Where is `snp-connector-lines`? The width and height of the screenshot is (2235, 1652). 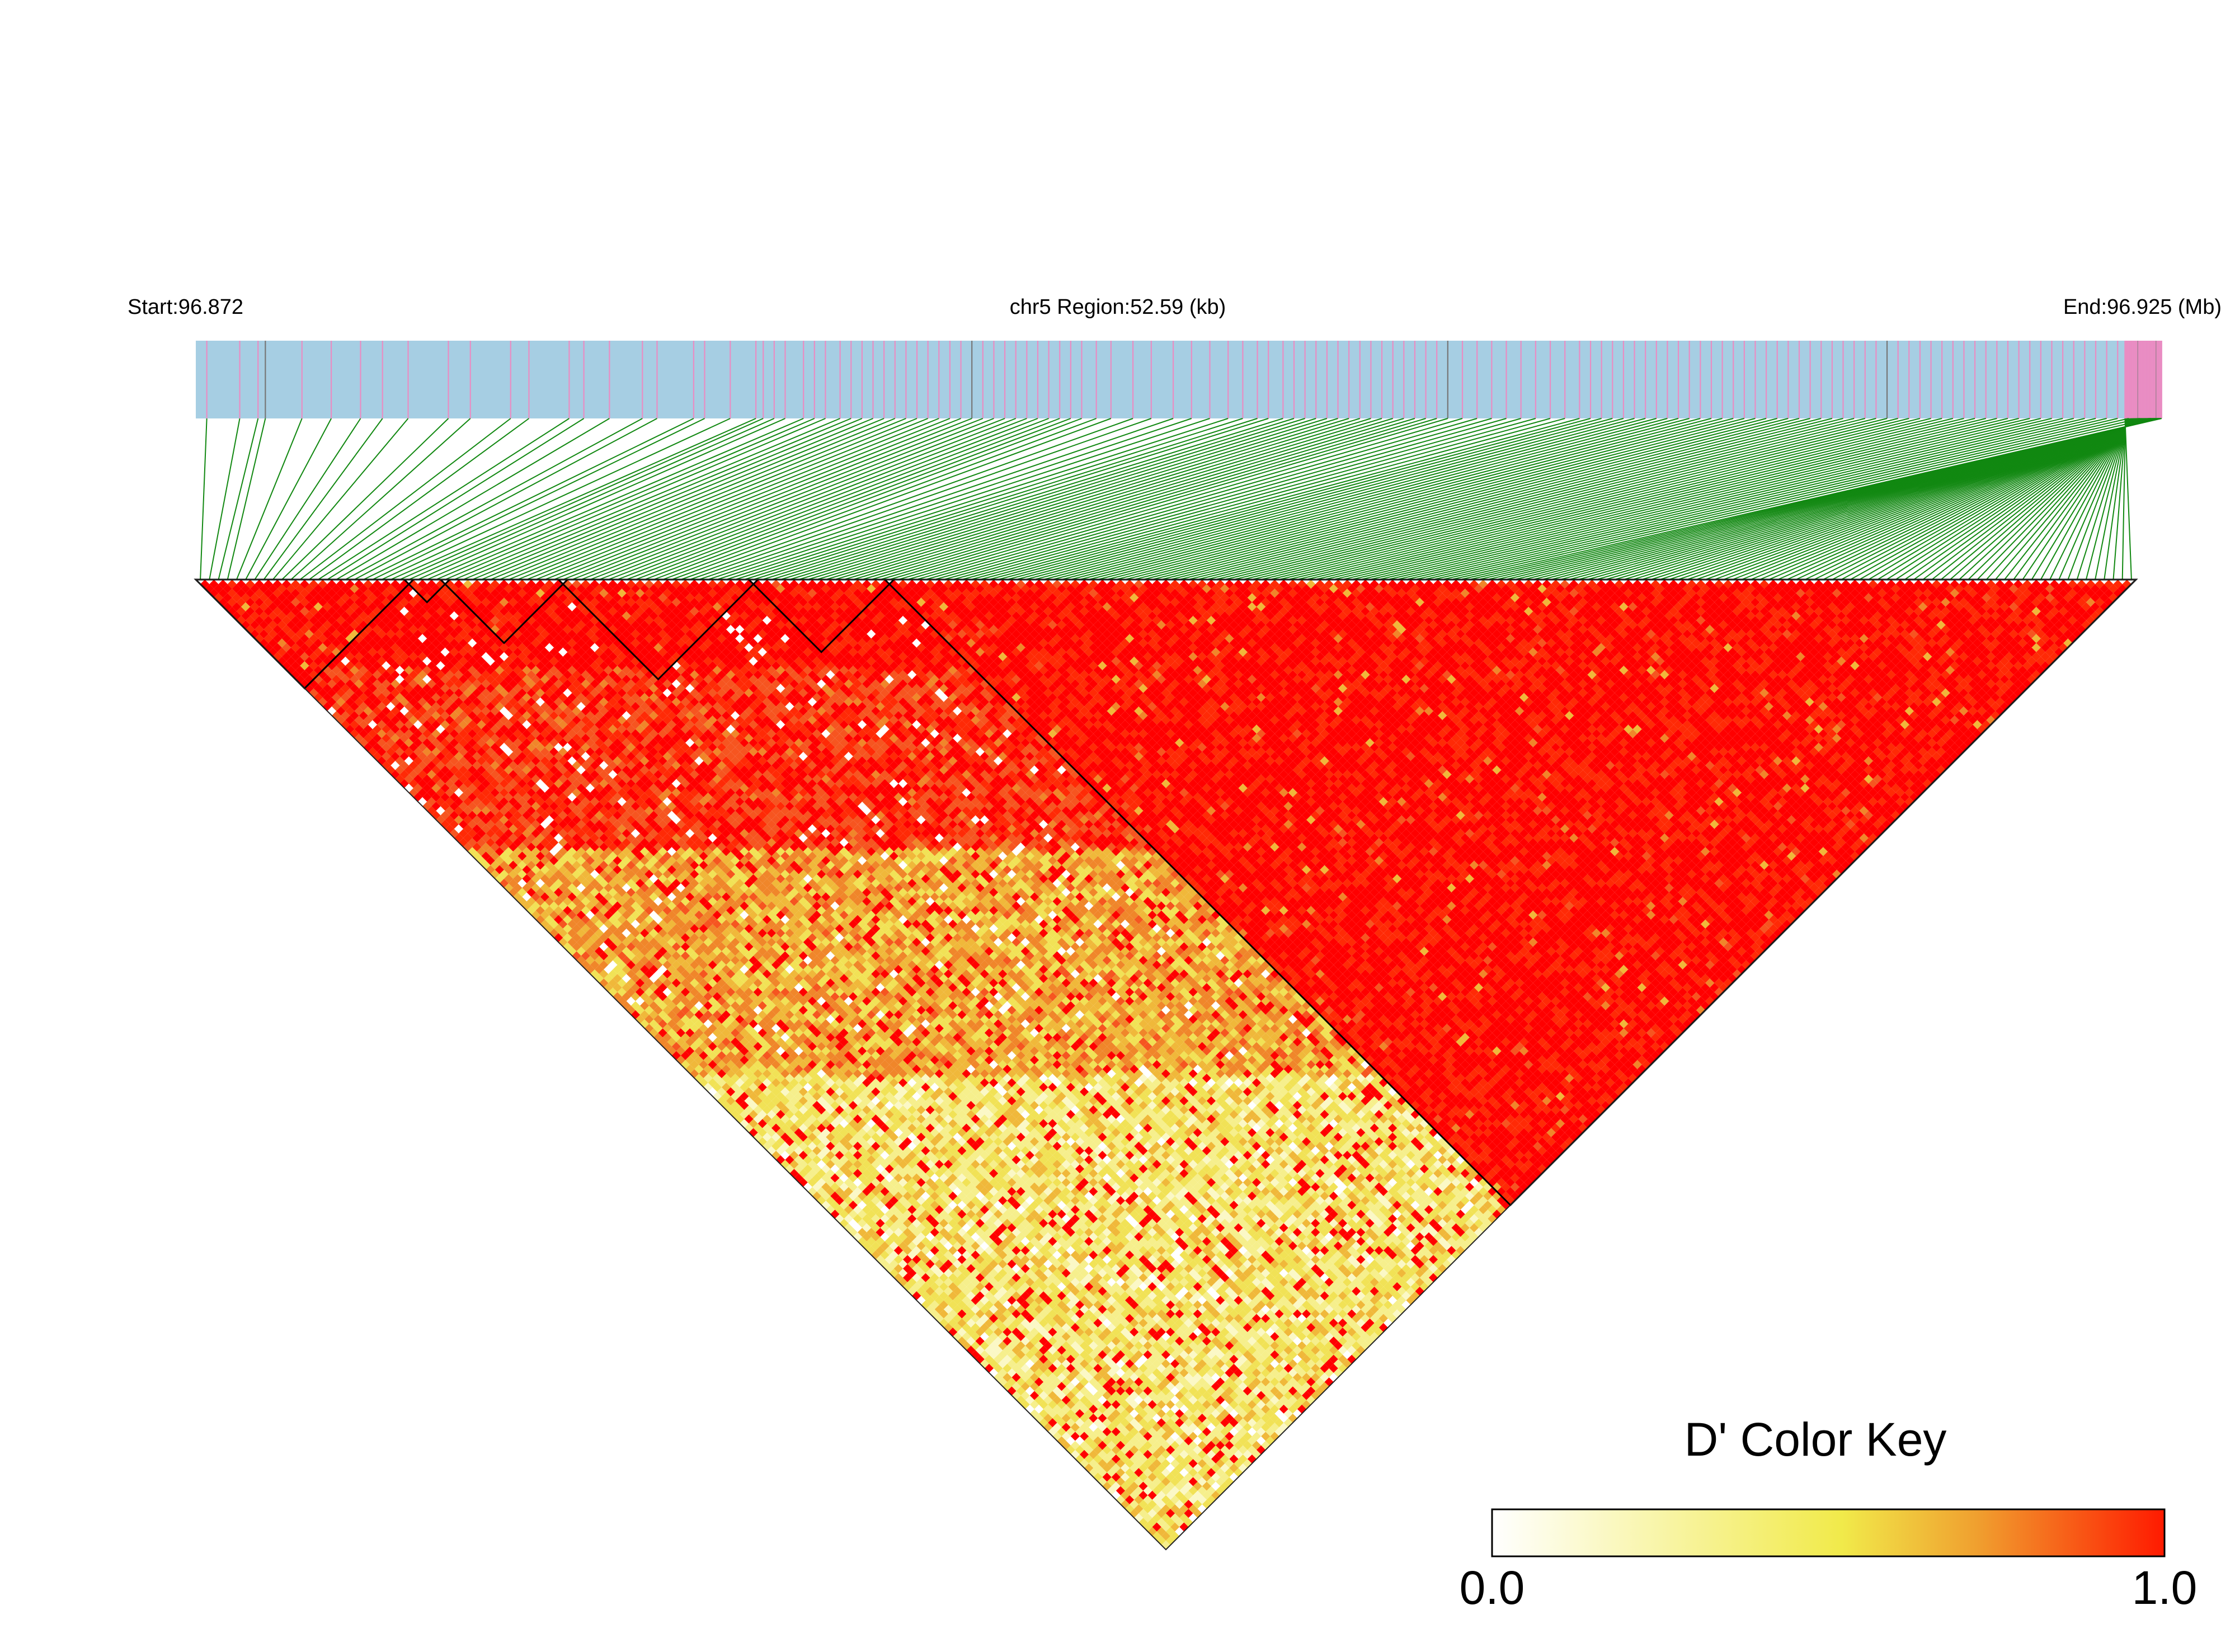 snp-connector-lines is located at coordinates (1181, 499).